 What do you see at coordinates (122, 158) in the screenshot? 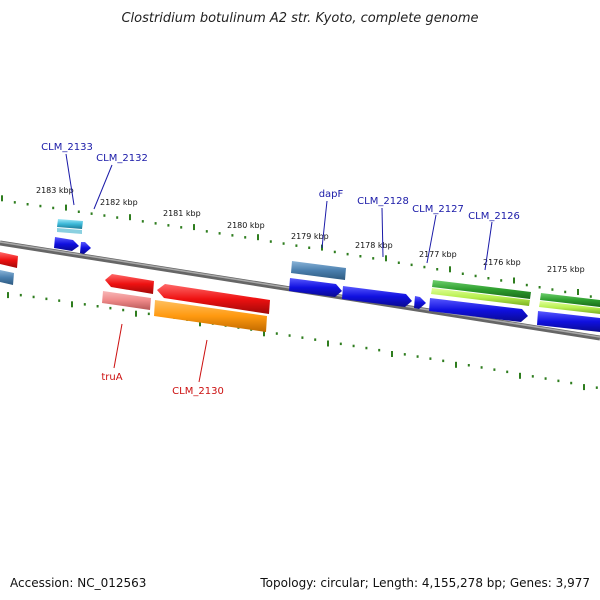
I see `label-clm-2132: CLM_2132` at bounding box center [122, 158].